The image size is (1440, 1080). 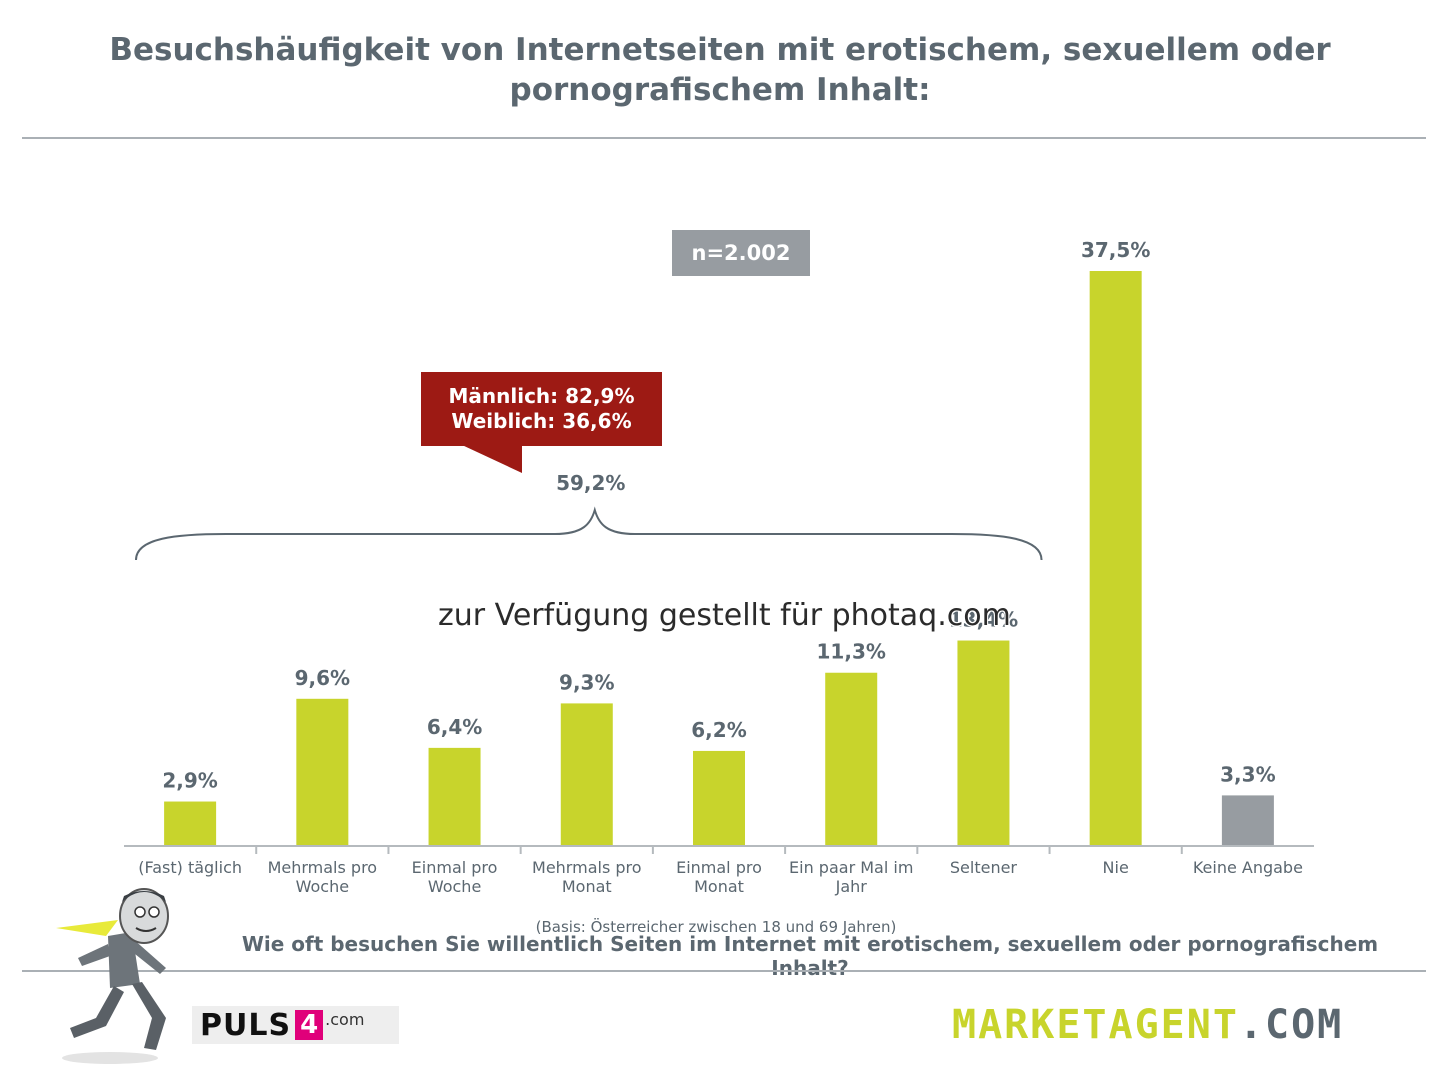 What do you see at coordinates (586, 682) in the screenshot?
I see `data-label: 9,3%` at bounding box center [586, 682].